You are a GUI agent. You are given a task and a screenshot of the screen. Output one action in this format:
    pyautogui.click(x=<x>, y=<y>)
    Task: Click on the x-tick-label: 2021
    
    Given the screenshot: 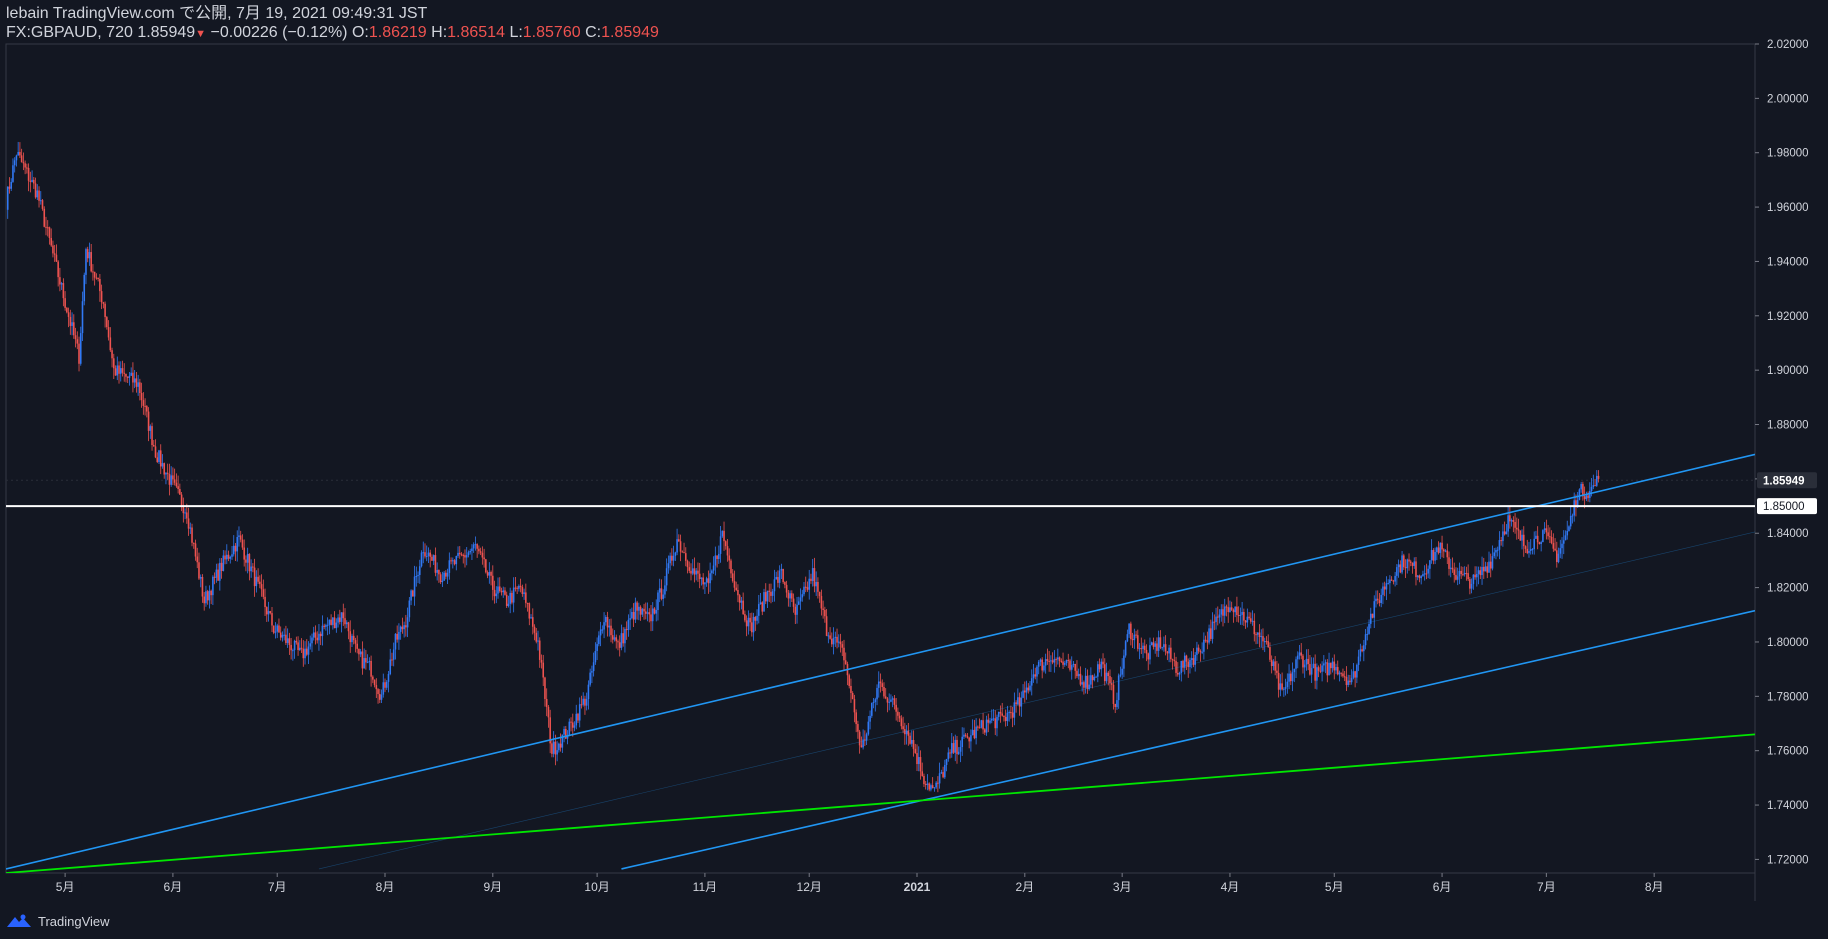 What is the action you would take?
    pyautogui.click(x=917, y=887)
    